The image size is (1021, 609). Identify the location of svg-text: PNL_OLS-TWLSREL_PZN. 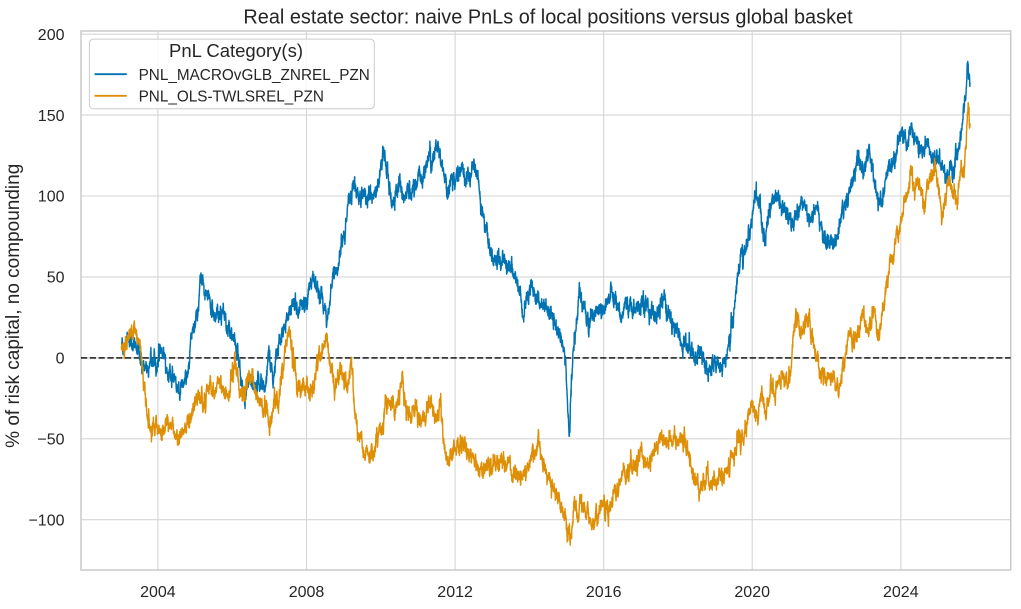
(231, 97).